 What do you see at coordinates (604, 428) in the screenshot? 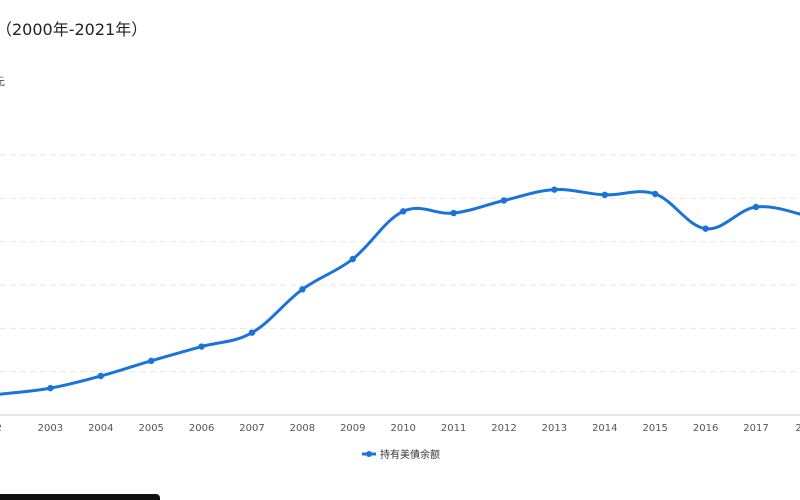
I see `x-tick-label: 2014` at bounding box center [604, 428].